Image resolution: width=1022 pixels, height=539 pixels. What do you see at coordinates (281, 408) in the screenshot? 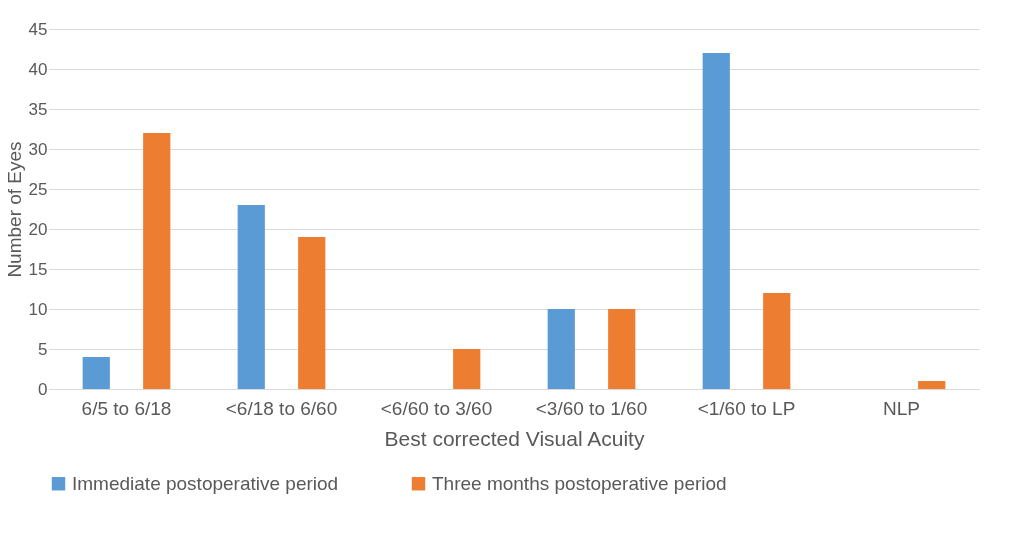
I see `x-tick-label: <6/18 to 6/60` at bounding box center [281, 408].